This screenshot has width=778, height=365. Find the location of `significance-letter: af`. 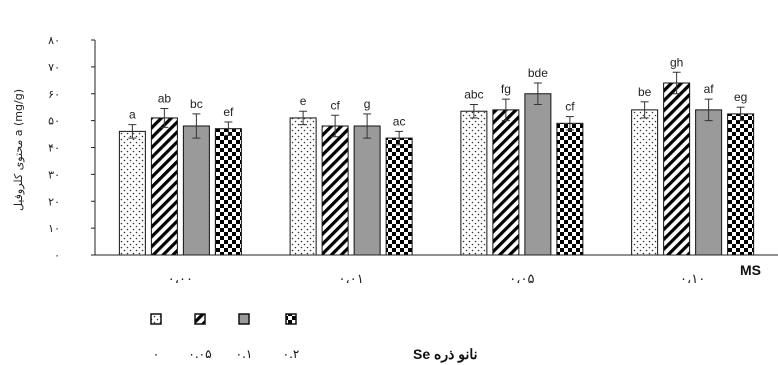

significance-letter: af is located at coordinates (709, 89).